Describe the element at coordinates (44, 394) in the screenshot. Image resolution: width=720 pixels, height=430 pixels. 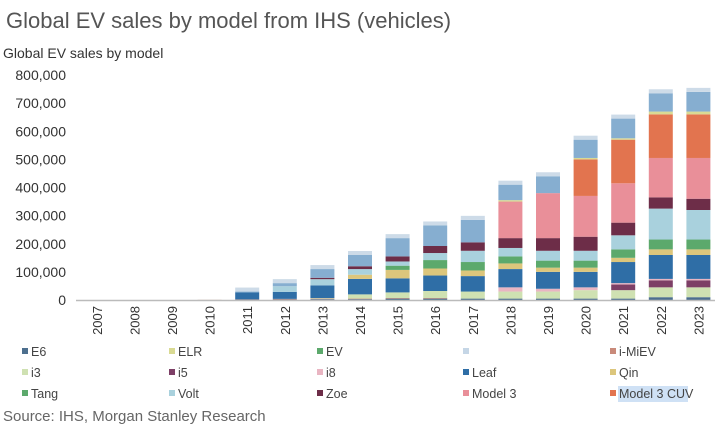
I see `legend-label: Tang` at that location.